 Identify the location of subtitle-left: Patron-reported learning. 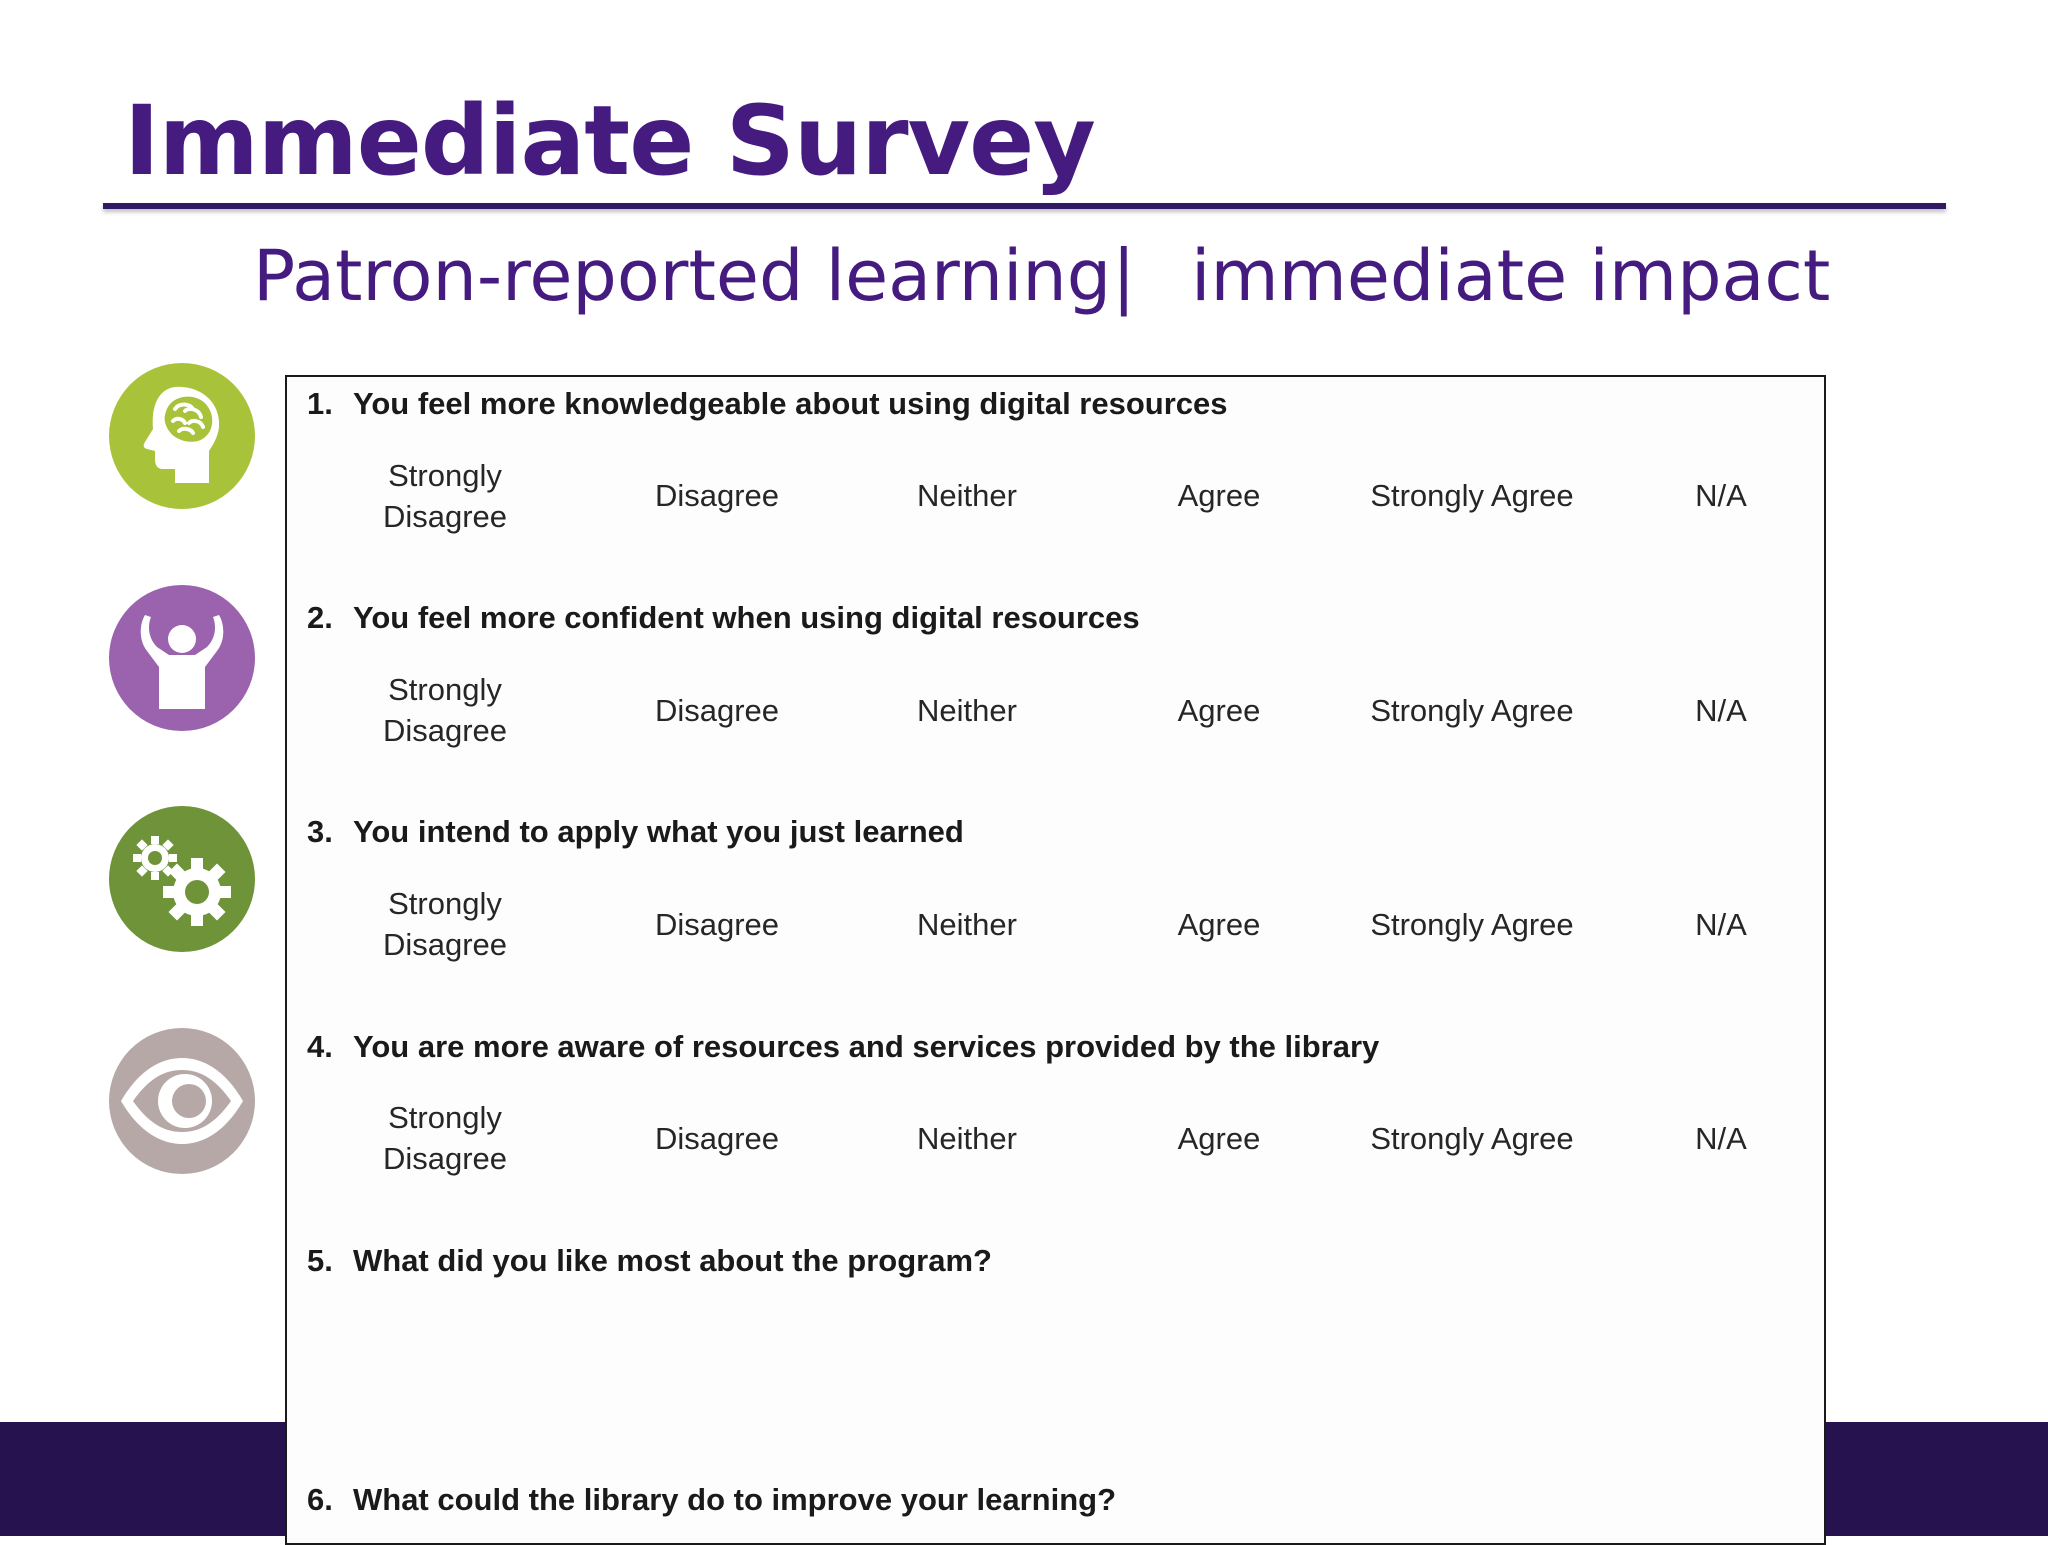
(682, 276).